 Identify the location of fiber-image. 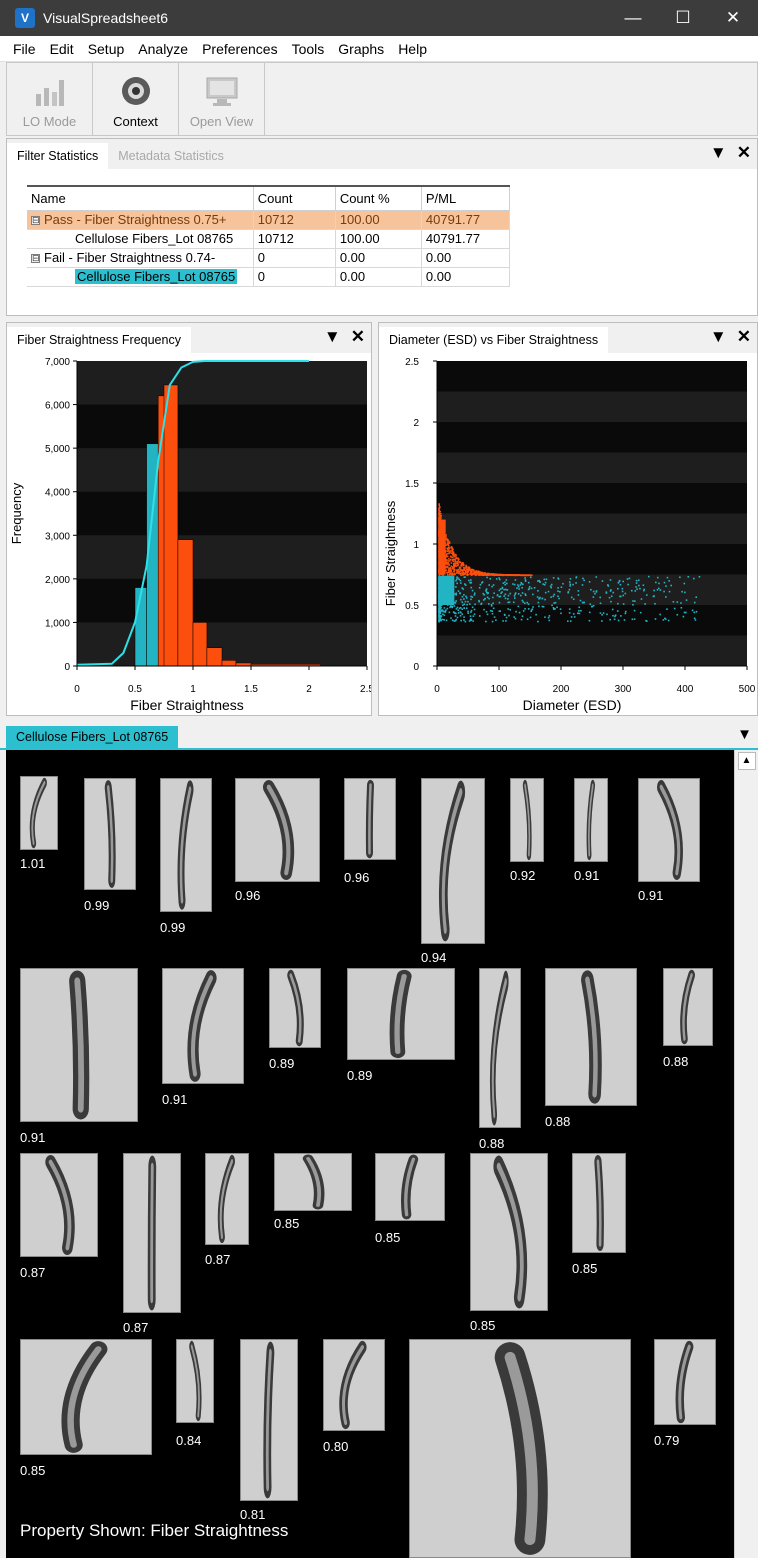
(499, 1048).